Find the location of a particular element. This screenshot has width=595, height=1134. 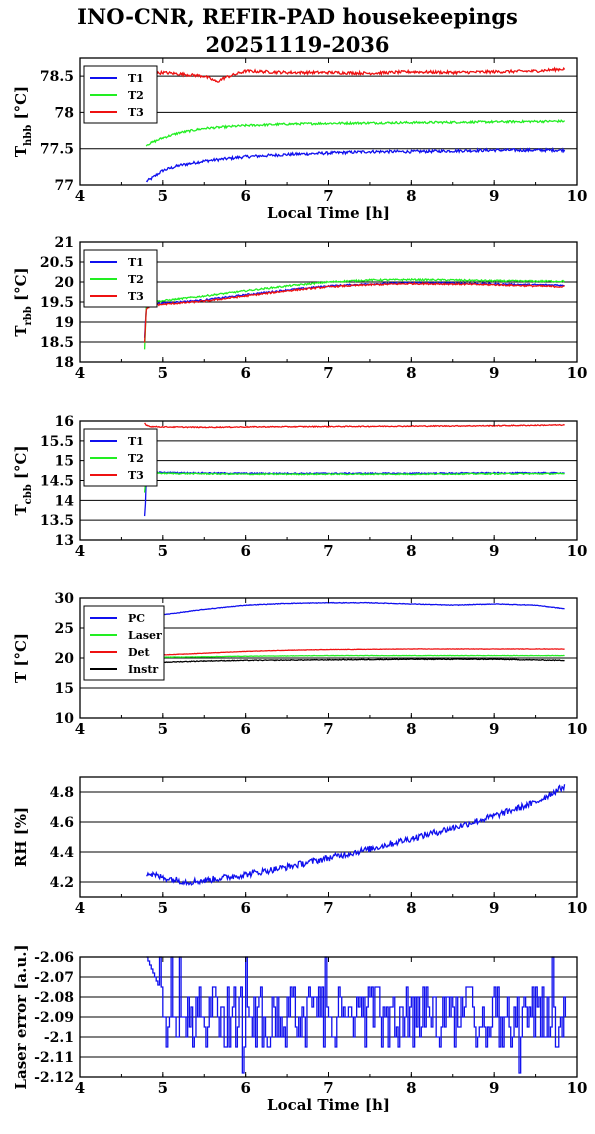

y-tick-label: -2.1 is located at coordinates (59, 1038).